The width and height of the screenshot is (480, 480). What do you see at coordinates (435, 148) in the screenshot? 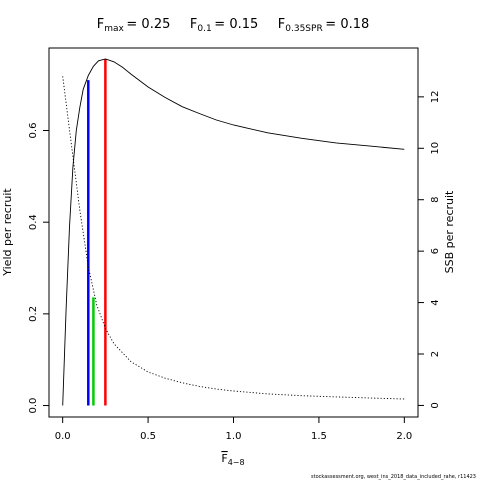
I see `y2-tick-label: 10` at bounding box center [435, 148].